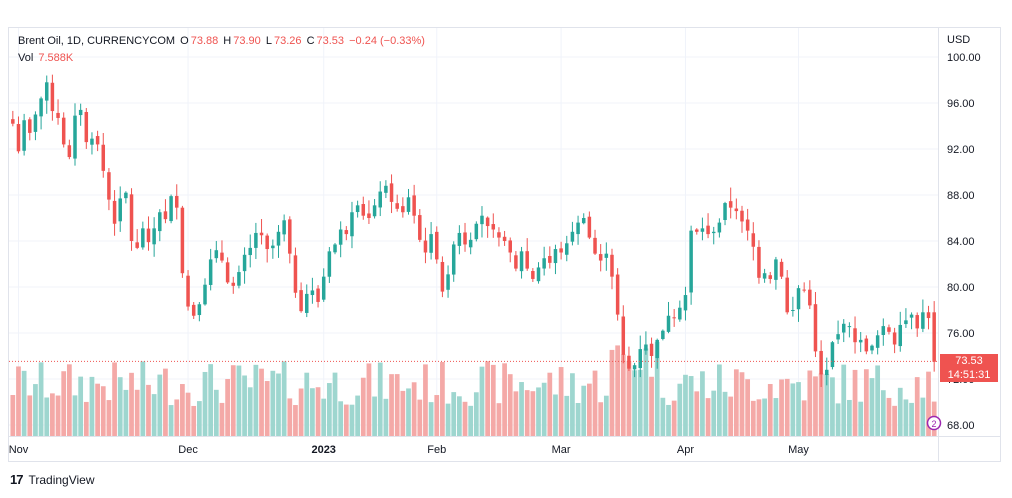 This screenshot has height=498, width=1012. I want to click on timezone-icon: 2, so click(934, 423).